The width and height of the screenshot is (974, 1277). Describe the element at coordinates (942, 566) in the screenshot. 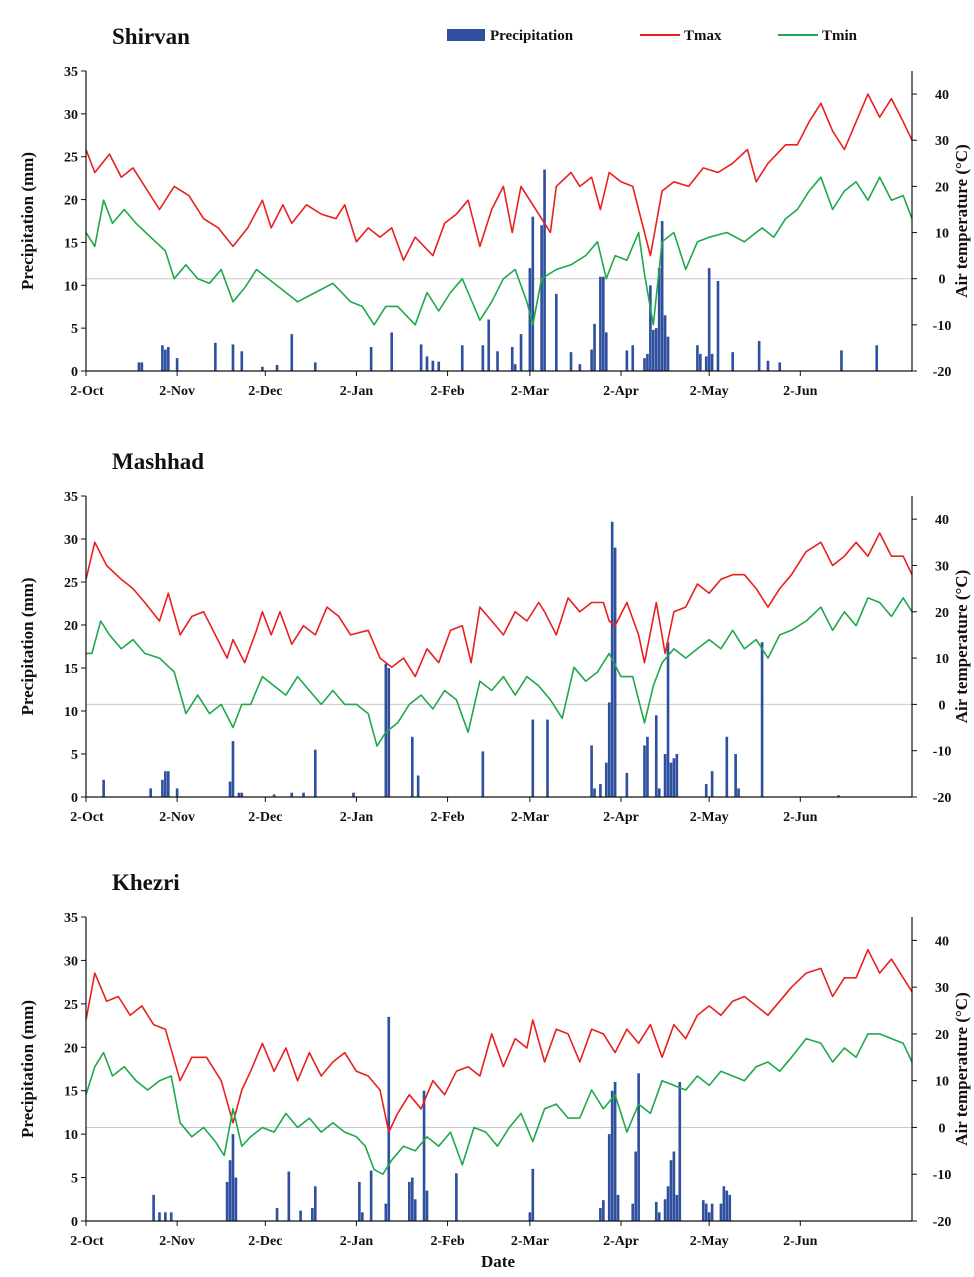

I see `y2-tick-label: 30` at that location.